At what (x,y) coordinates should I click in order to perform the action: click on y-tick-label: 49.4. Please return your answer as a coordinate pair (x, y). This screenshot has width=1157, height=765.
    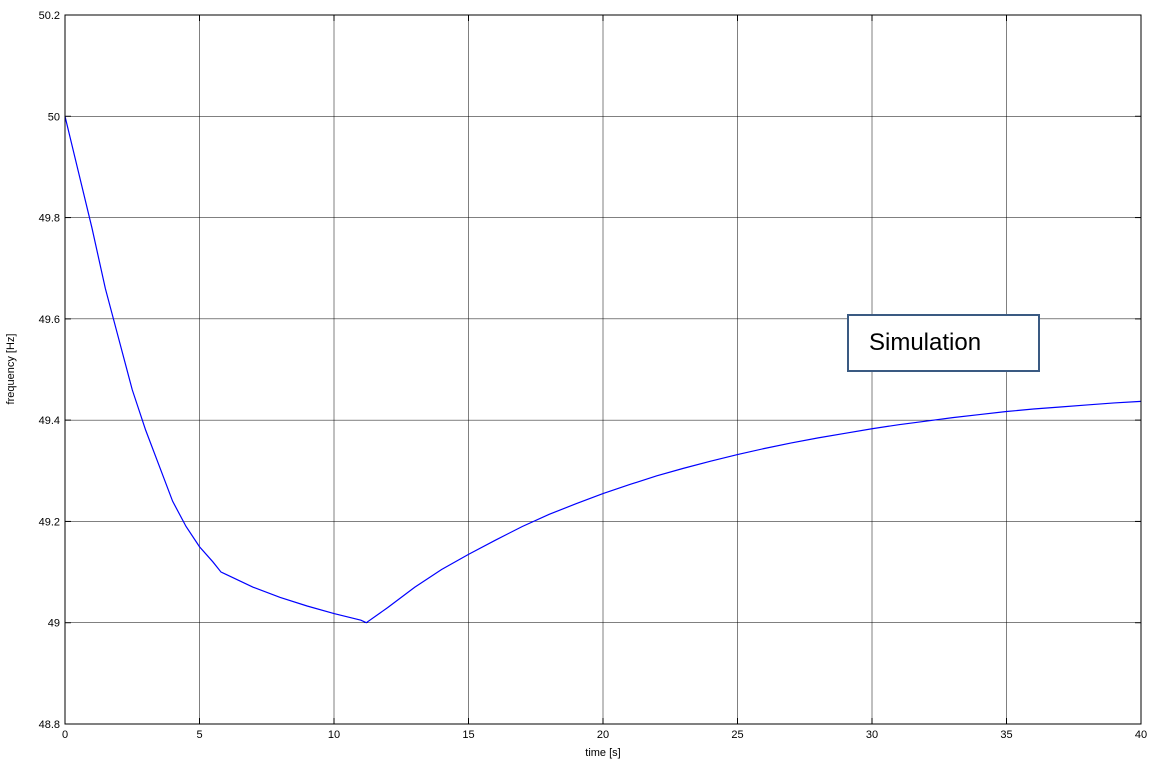
    Looking at the image, I should click on (49, 421).